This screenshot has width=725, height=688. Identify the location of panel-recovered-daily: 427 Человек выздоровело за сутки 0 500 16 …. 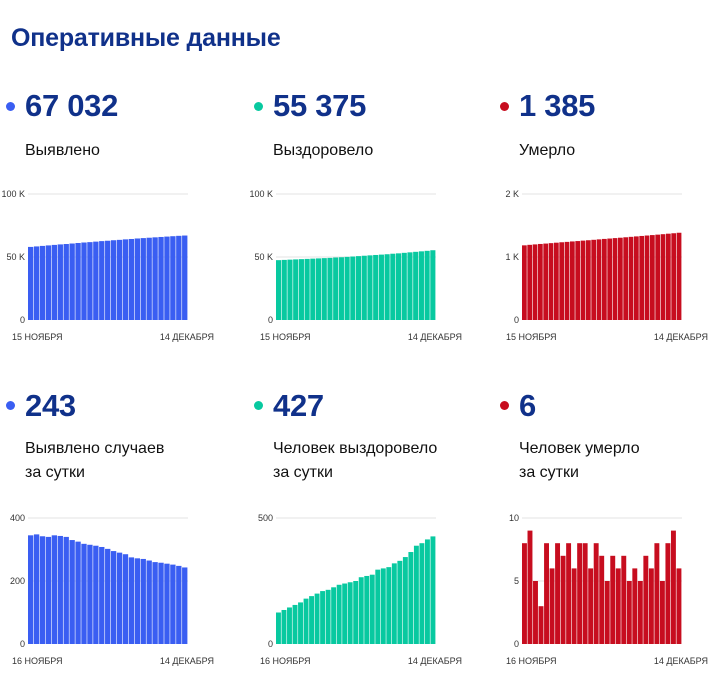
(368, 538).